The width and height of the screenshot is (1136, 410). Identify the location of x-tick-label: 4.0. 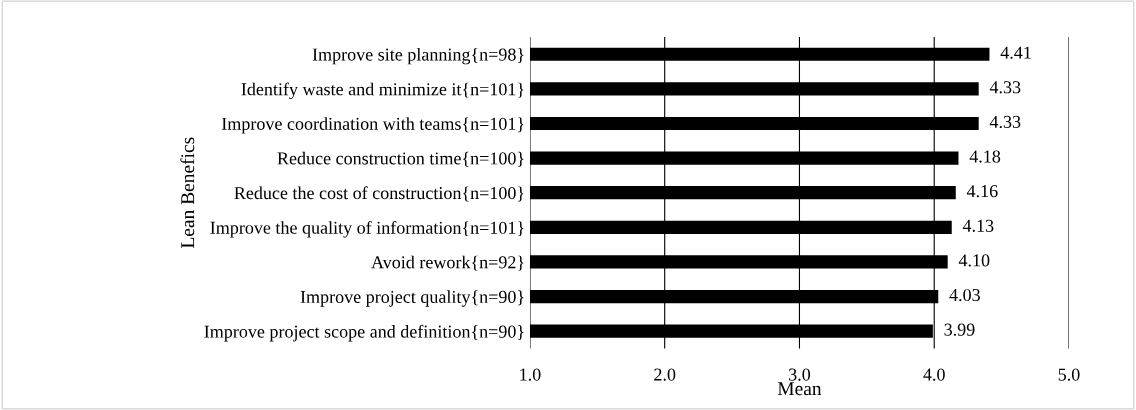
(934, 374).